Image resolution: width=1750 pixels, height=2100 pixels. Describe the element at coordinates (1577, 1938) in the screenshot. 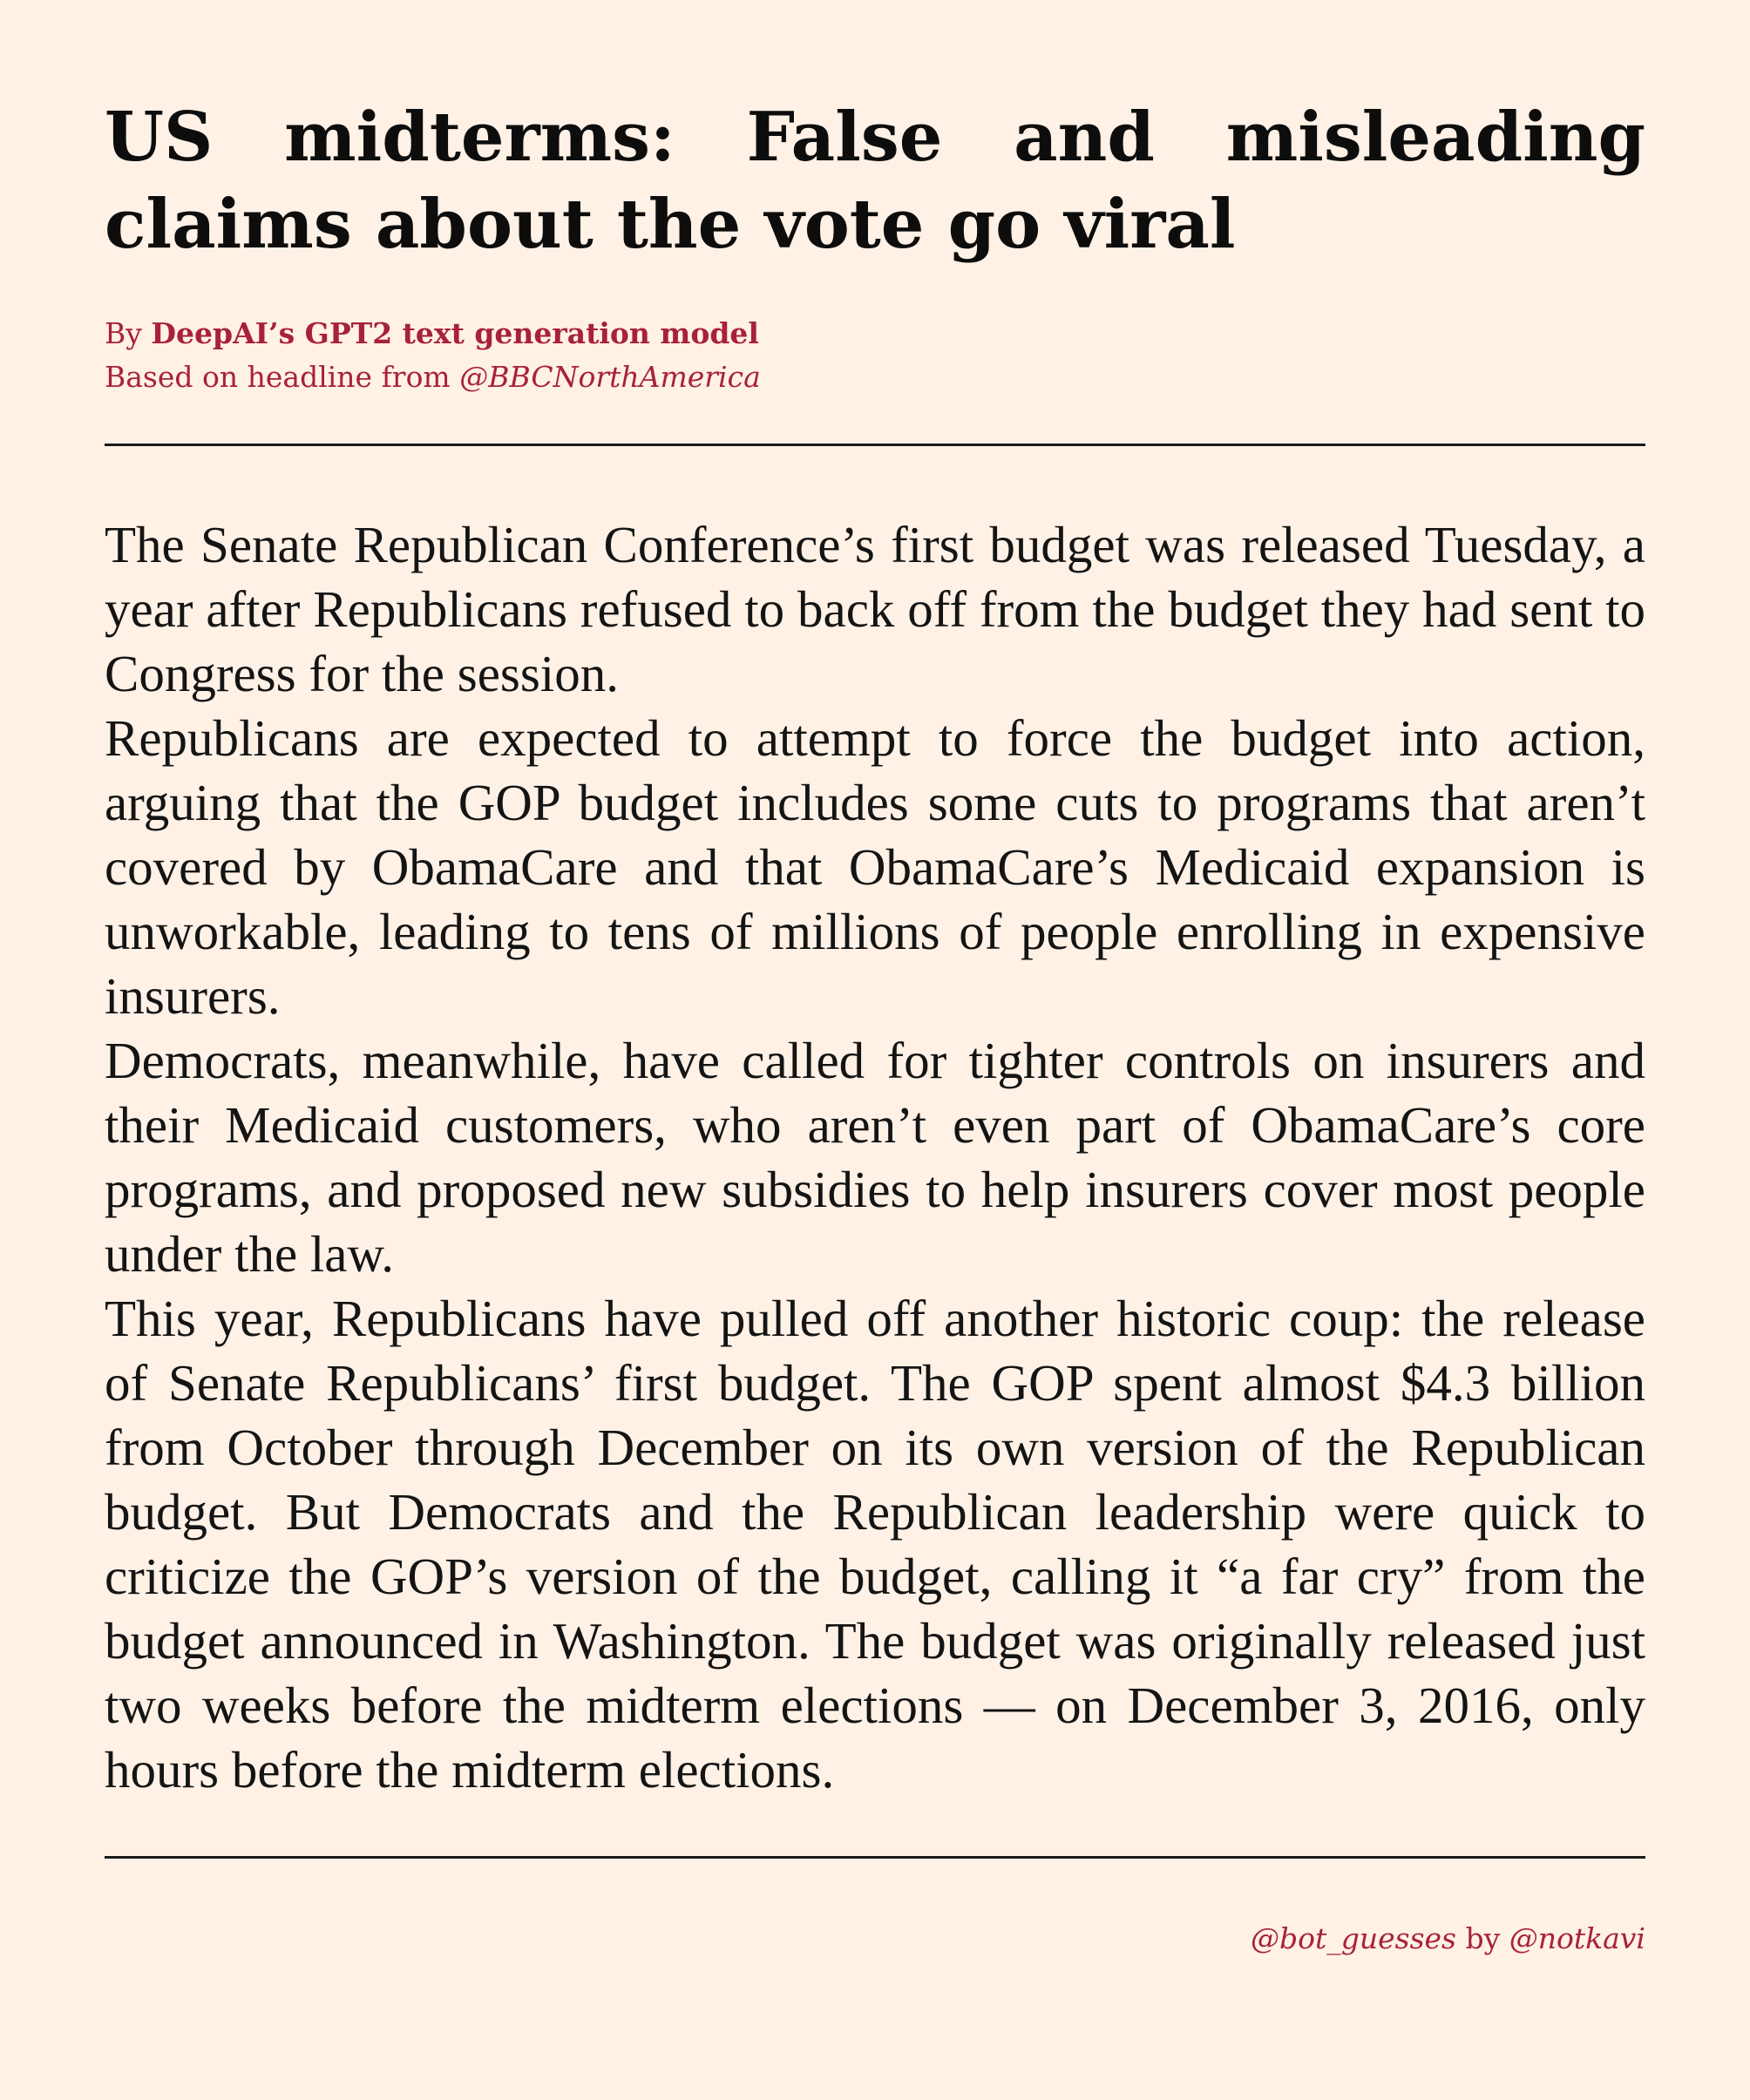

I see `author-handle-link: @notkavi` at that location.